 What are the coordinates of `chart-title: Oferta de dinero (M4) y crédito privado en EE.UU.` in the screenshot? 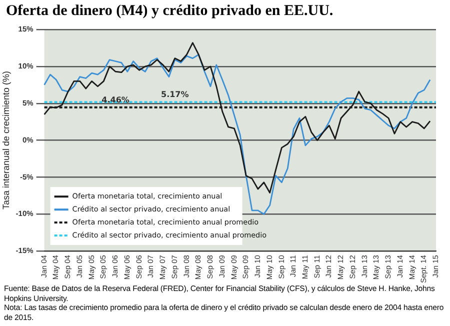 It's located at (169, 11).